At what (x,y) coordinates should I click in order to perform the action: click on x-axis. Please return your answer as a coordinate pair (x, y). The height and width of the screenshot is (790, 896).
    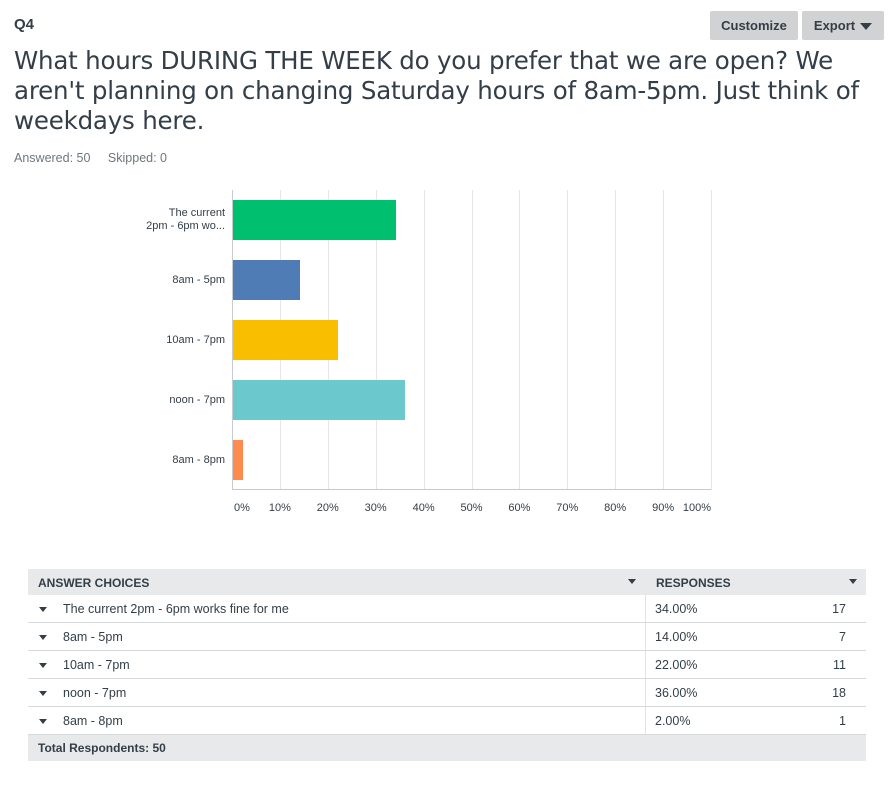
    Looking at the image, I should click on (471, 489).